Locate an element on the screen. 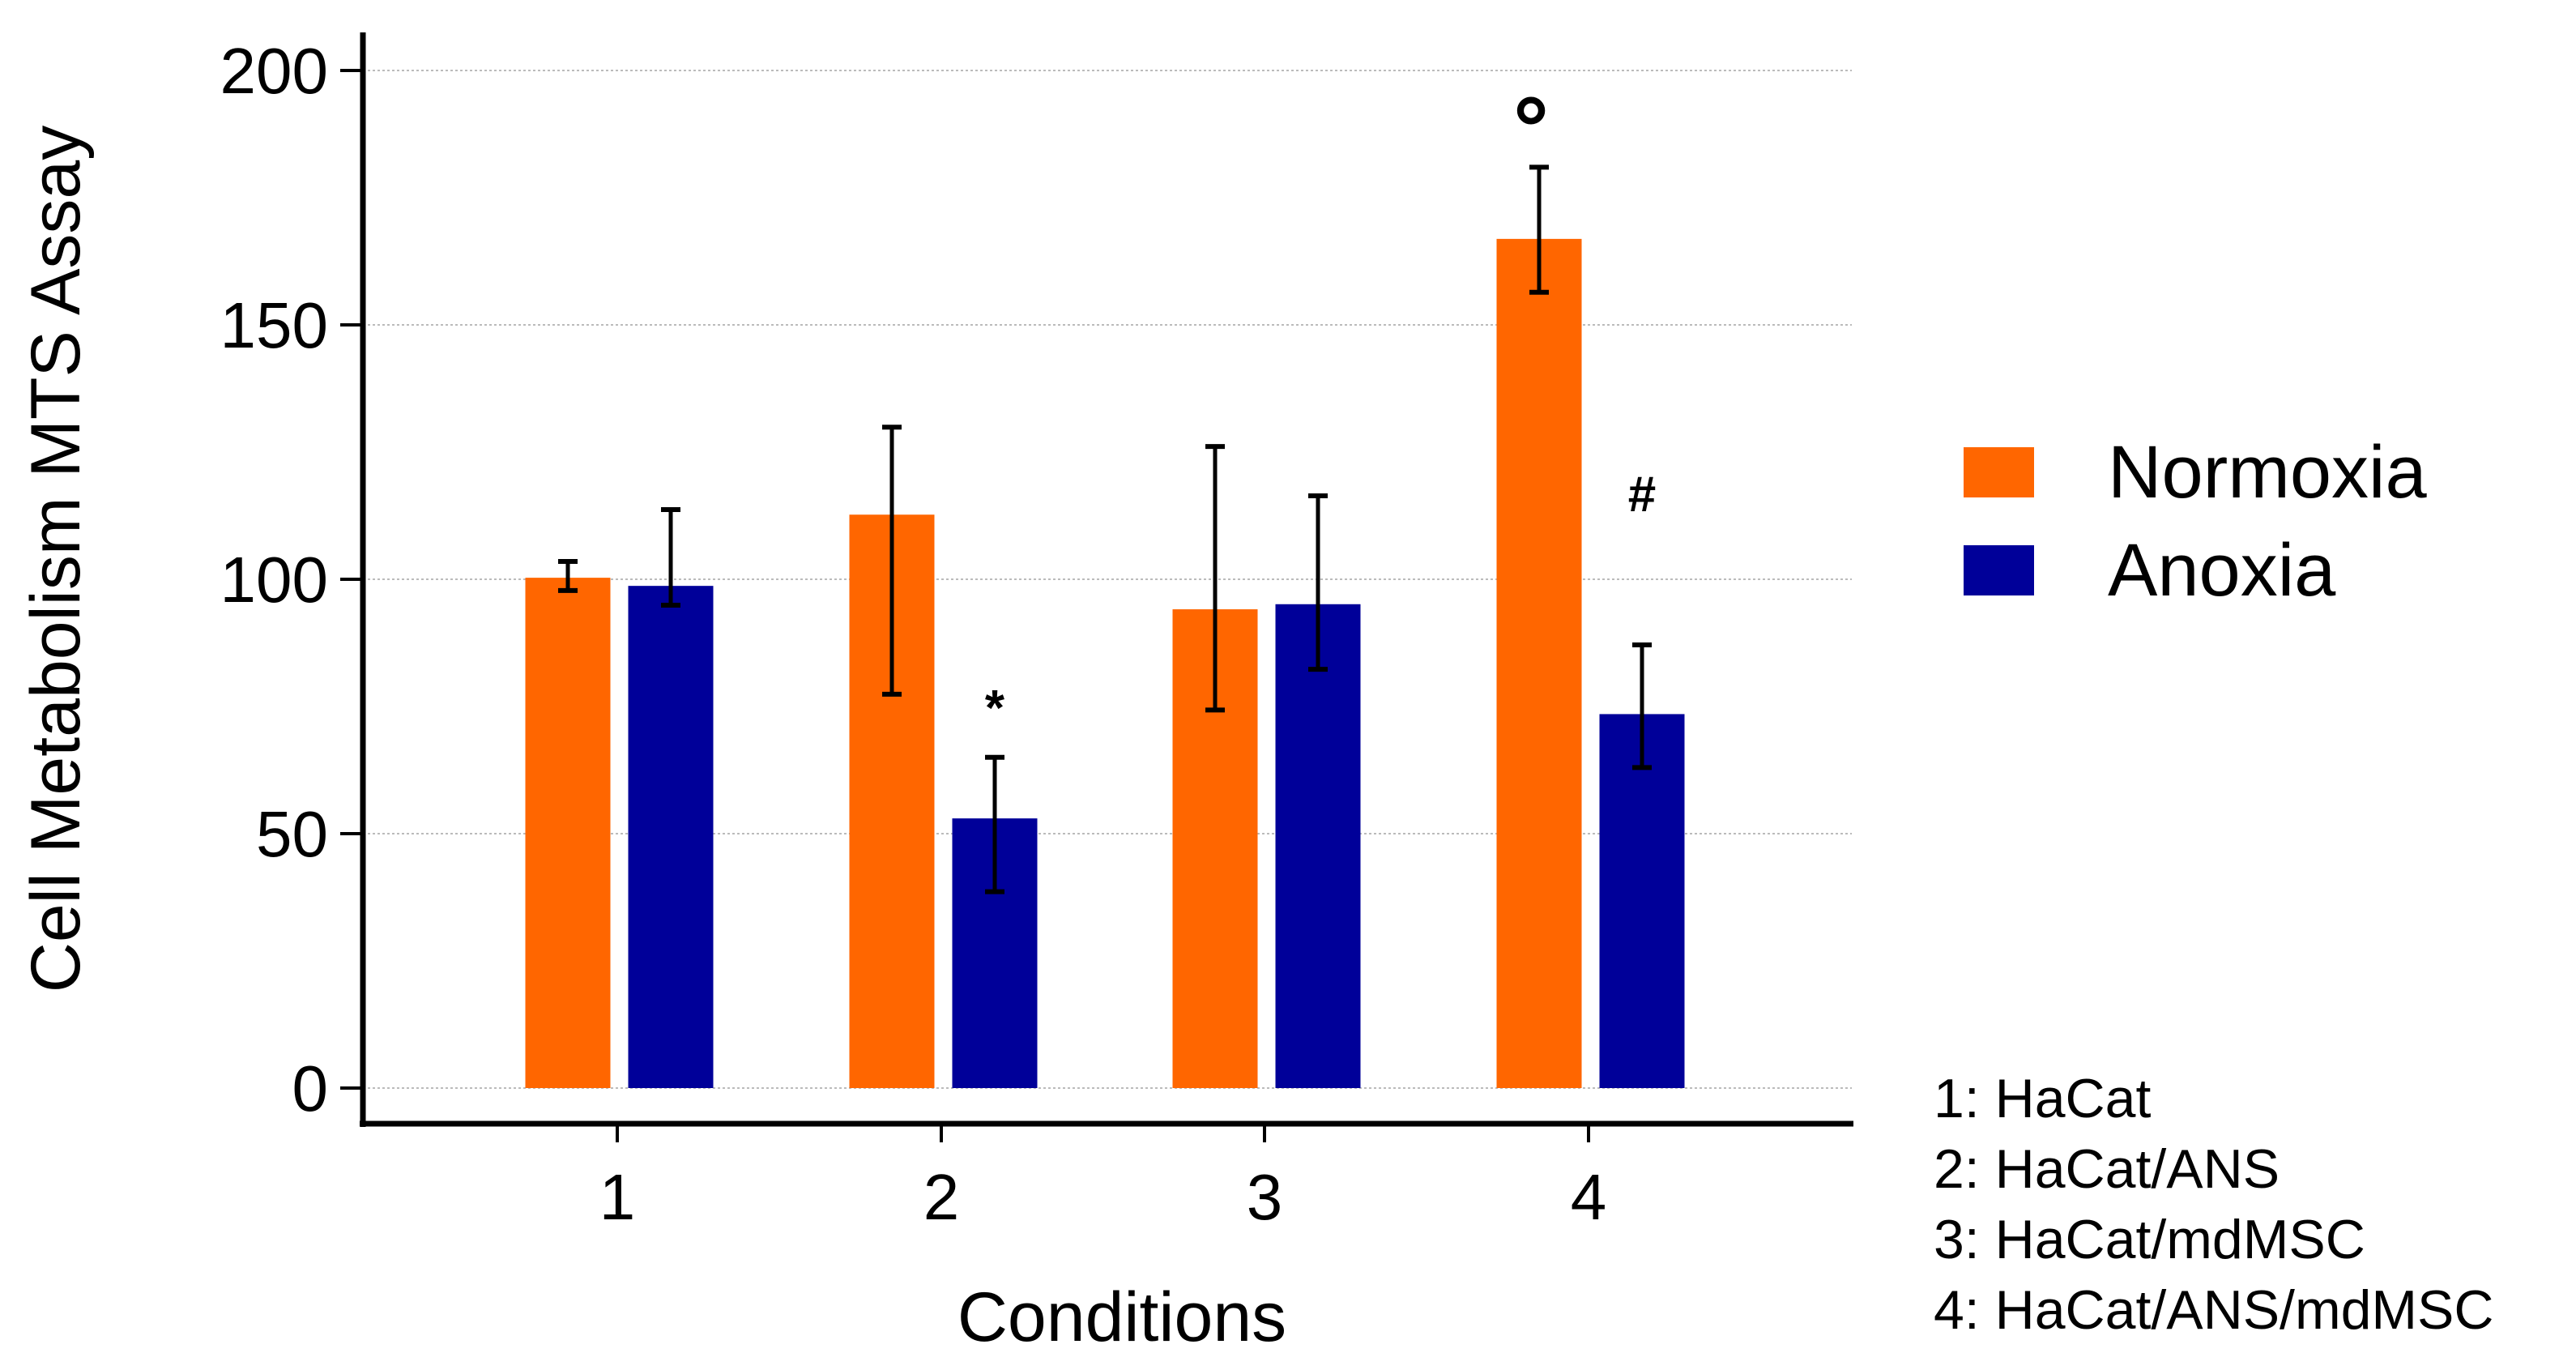 The width and height of the screenshot is (2576, 1370). y-tick-labels: 0 50 100 150 200 is located at coordinates (291, 580).